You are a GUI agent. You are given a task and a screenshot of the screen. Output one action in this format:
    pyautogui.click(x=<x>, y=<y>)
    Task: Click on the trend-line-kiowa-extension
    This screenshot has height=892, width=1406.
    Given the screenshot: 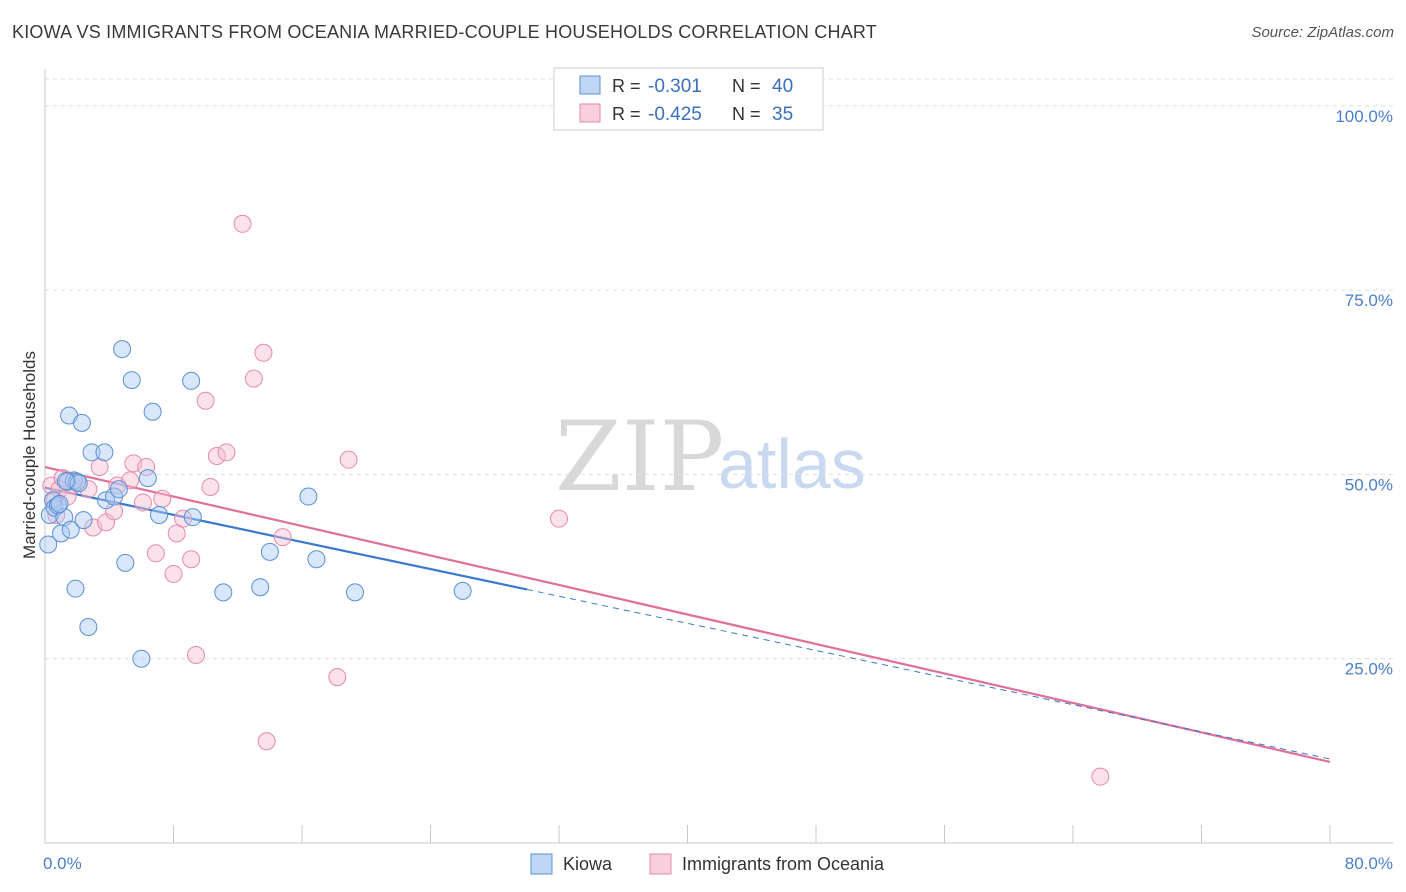 What is the action you would take?
    pyautogui.click(x=928, y=674)
    